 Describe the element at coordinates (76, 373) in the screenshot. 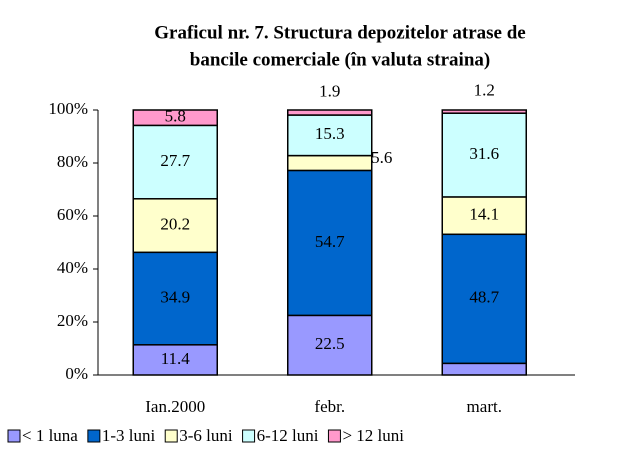

I see `y-tick-label: 0%` at that location.